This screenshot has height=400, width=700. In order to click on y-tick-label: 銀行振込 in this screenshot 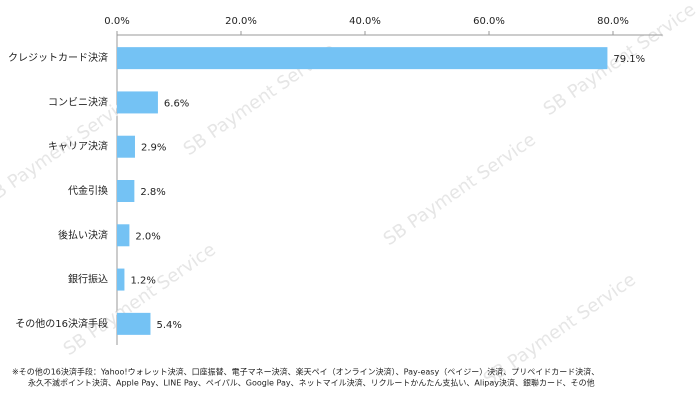, I will do `click(88, 279)`.